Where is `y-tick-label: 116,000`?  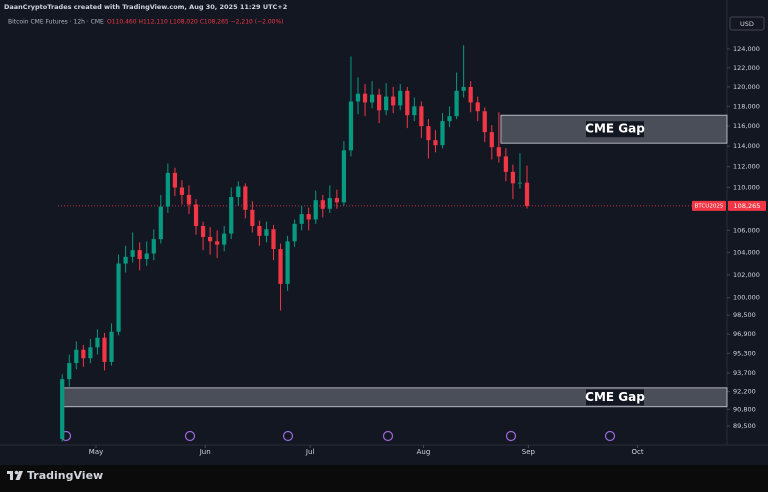 y-tick-label: 116,000 is located at coordinates (746, 126).